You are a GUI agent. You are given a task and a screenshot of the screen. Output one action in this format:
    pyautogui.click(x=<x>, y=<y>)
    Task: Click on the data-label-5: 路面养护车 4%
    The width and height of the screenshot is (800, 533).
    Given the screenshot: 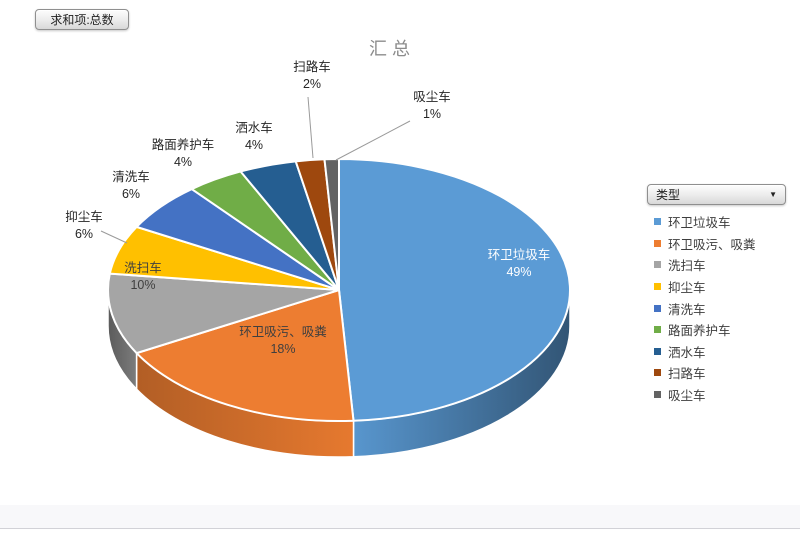 What is the action you would take?
    pyautogui.click(x=183, y=153)
    